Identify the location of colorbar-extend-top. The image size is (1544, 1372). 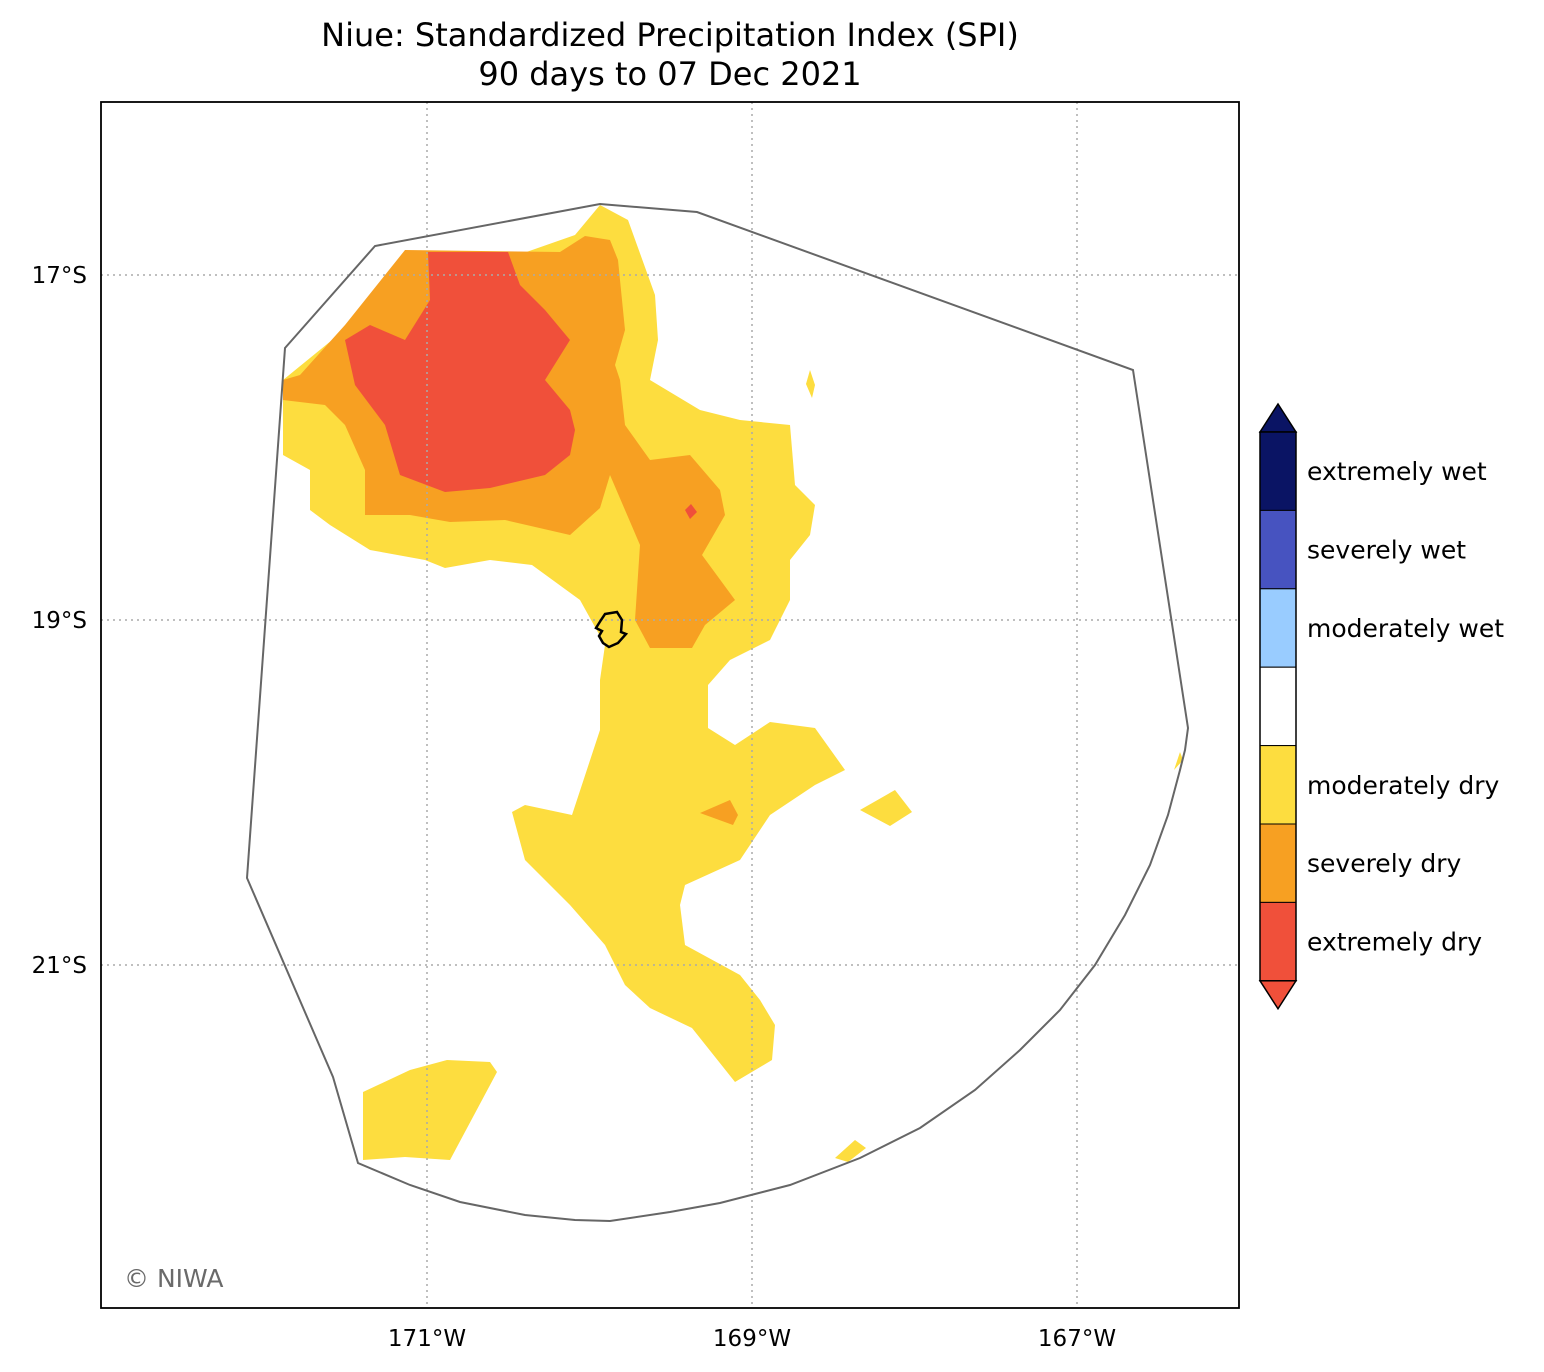
(1278, 417).